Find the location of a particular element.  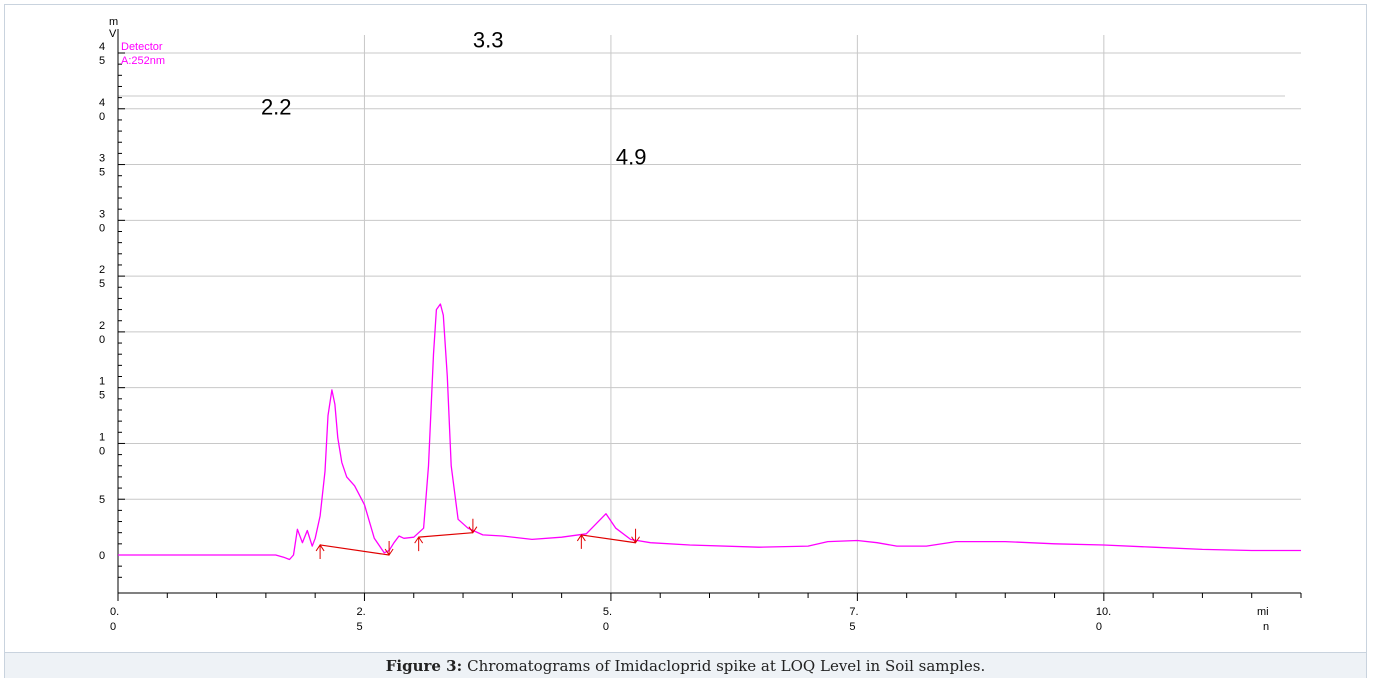

x-tick-label: 2. is located at coordinates (360, 612).